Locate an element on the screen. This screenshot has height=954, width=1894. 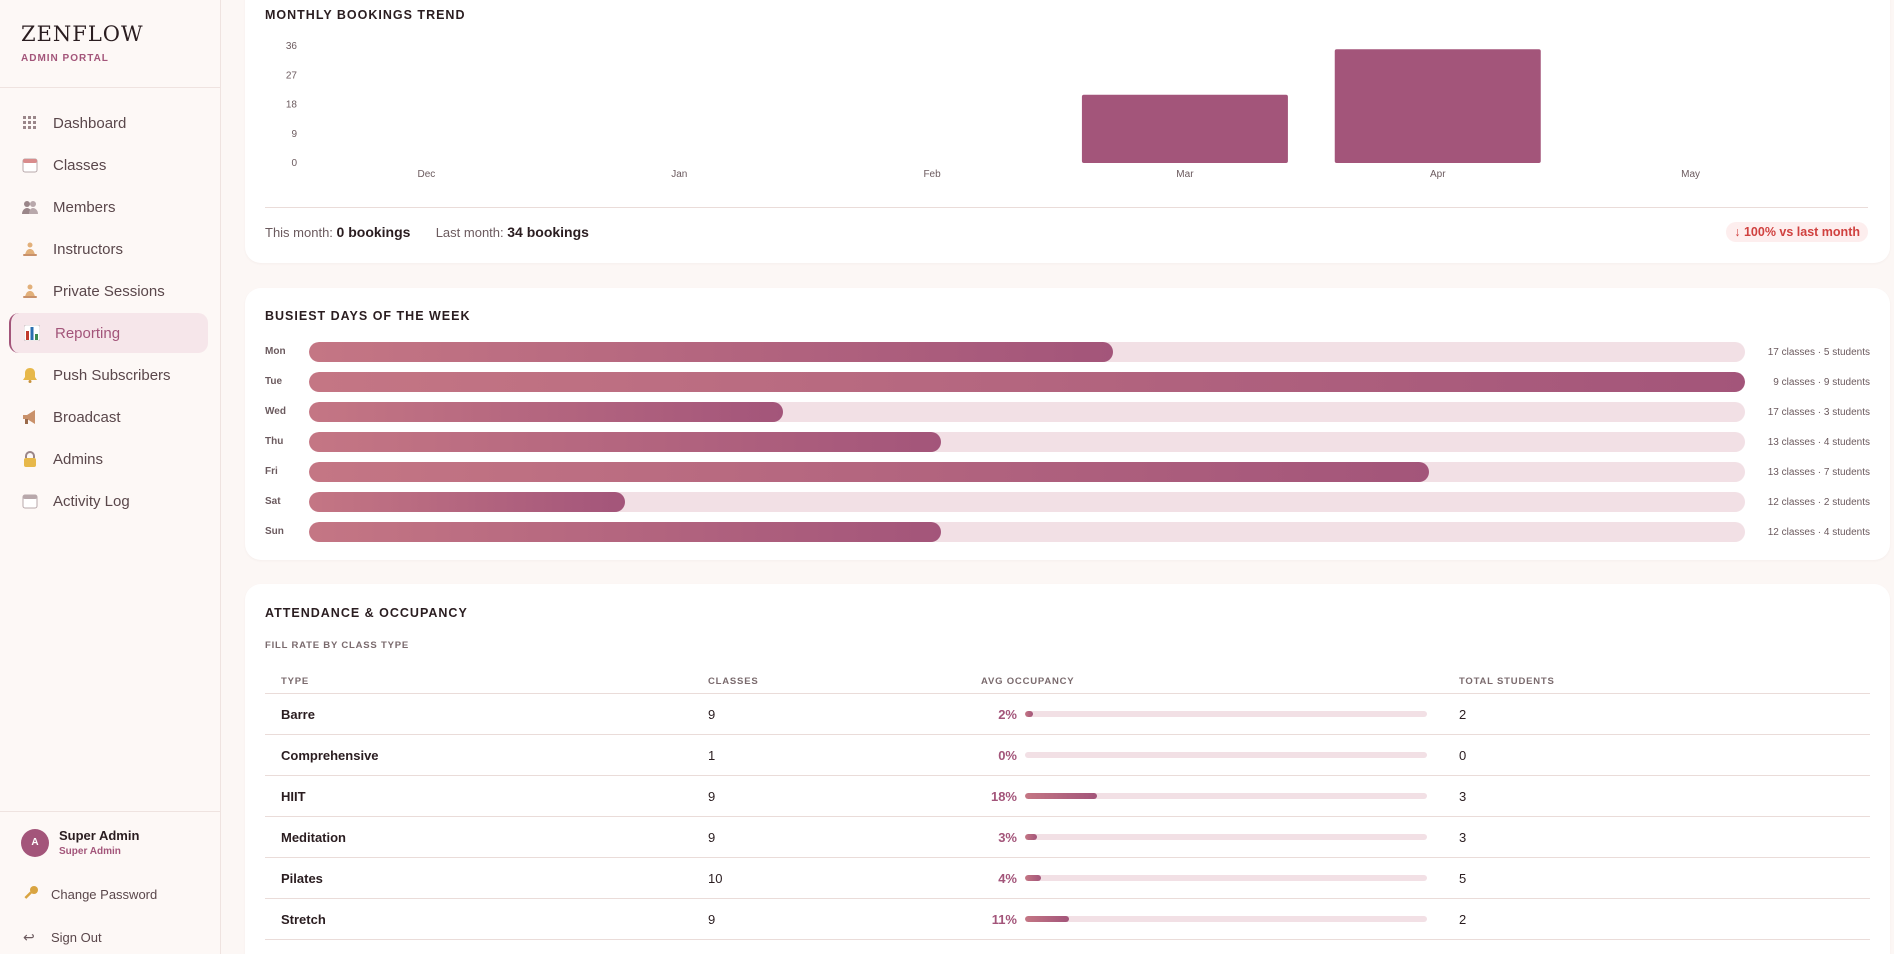
brand-subtitle: ADMIN PORTAL is located at coordinates (65, 58).